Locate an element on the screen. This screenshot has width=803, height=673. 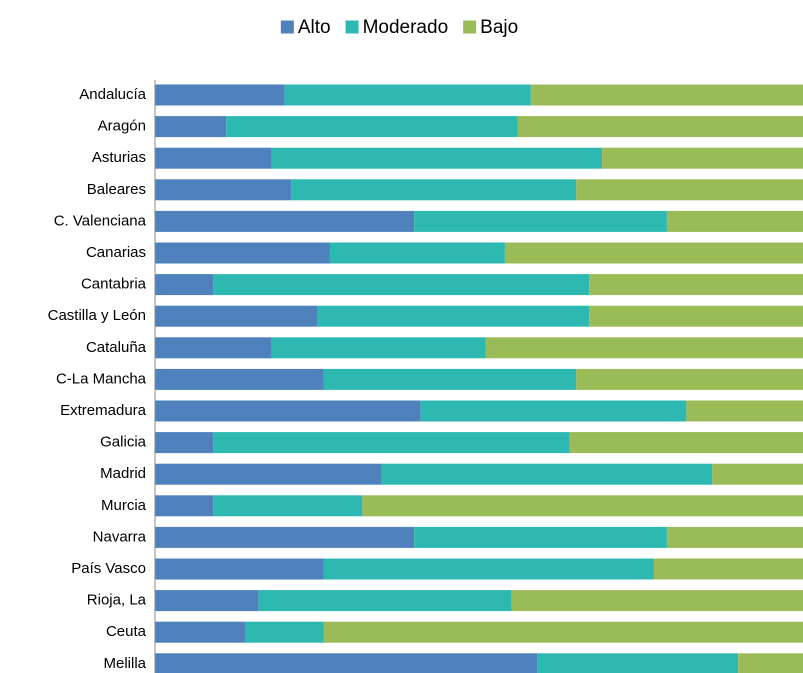
y-tick-label: Madrid is located at coordinates (123, 473).